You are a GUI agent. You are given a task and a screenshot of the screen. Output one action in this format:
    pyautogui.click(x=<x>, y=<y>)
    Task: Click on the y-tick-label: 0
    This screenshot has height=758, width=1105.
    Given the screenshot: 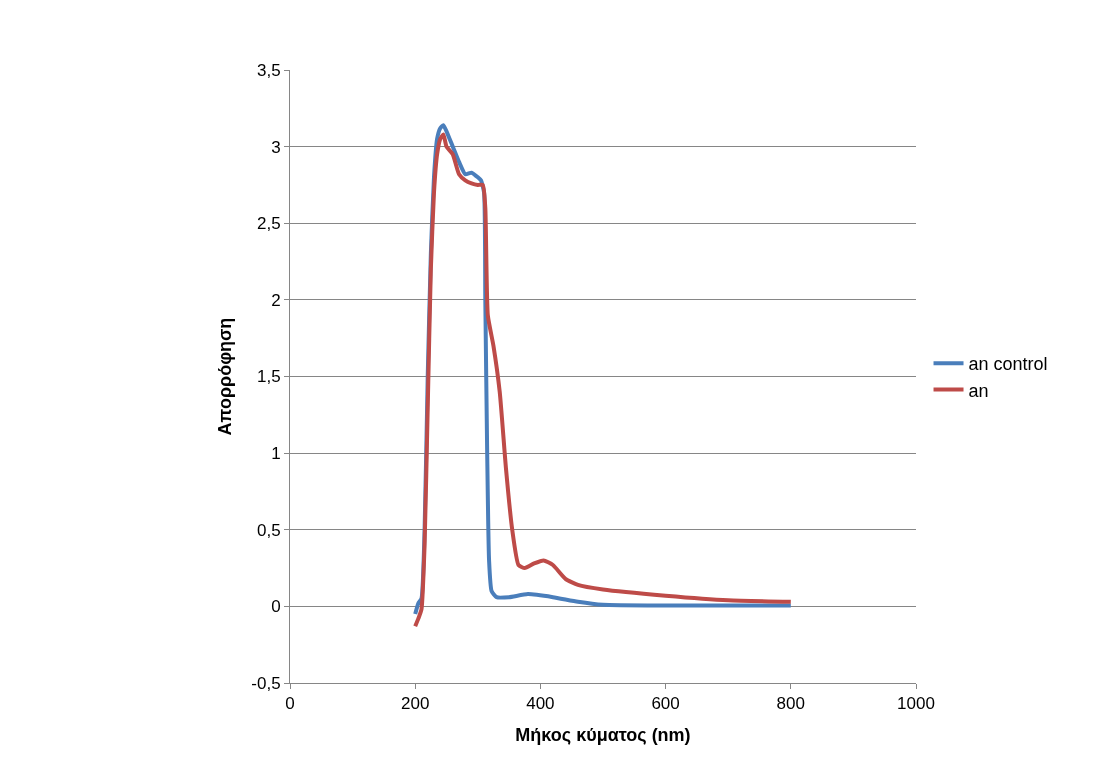 What is the action you would take?
    pyautogui.click(x=276, y=607)
    